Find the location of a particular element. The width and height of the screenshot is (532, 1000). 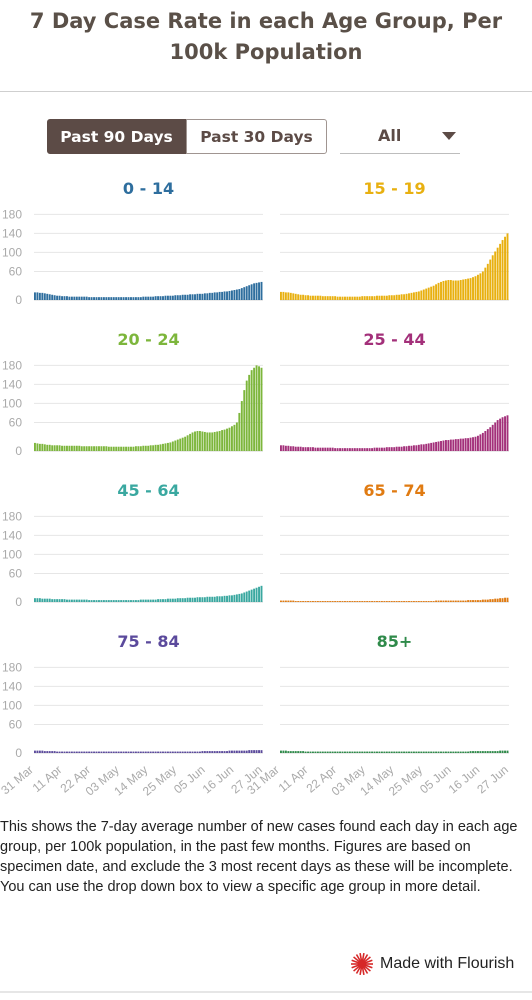

past-30-days-button: Past 30 Days is located at coordinates (256, 136).